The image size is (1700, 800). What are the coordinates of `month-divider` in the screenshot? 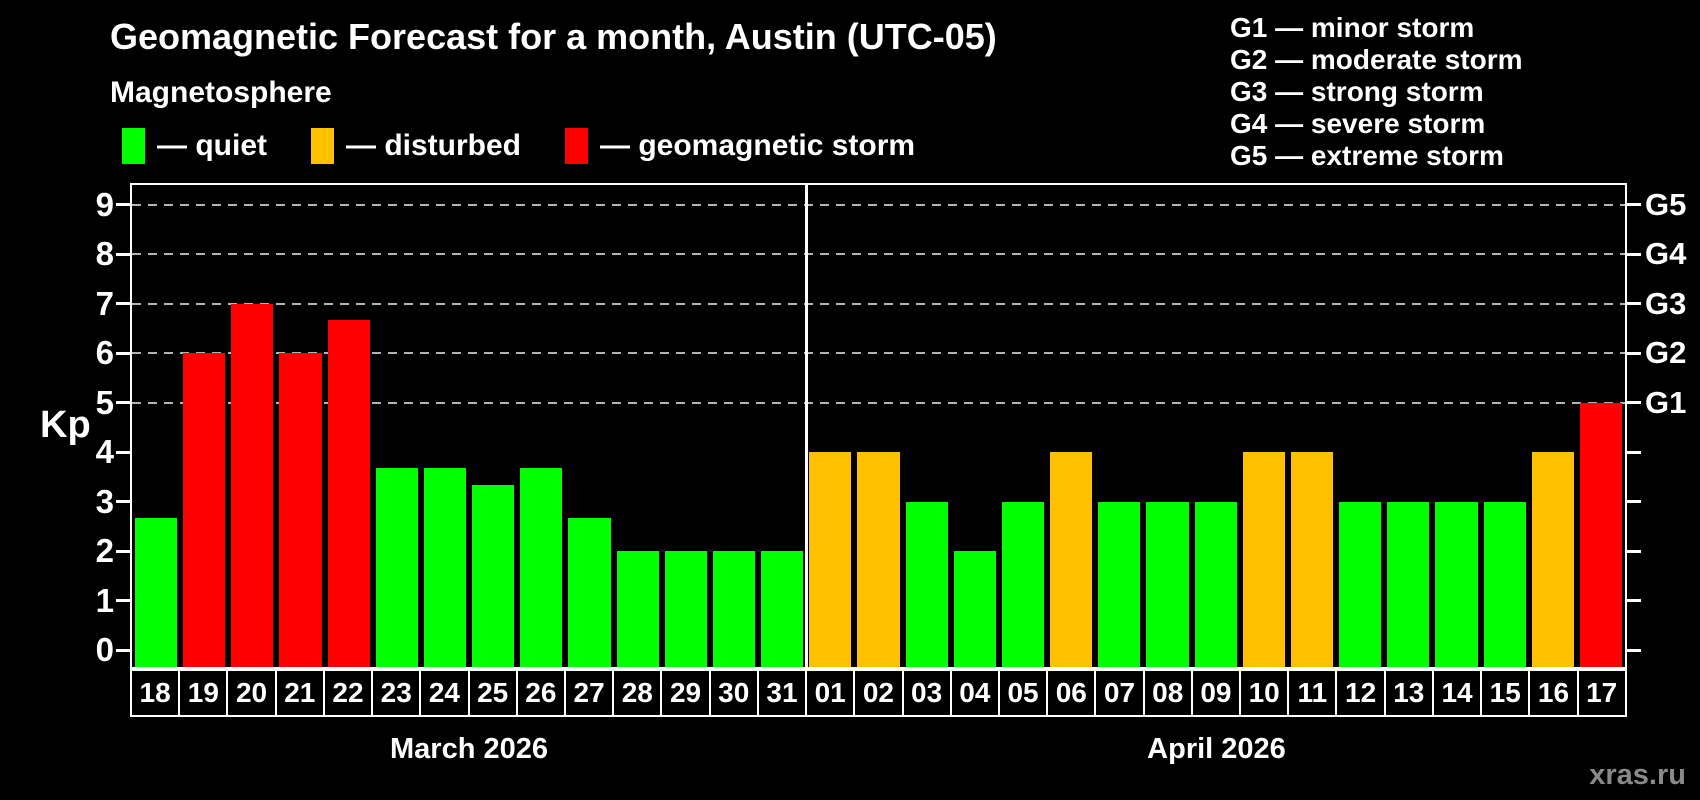 It's located at (806, 426).